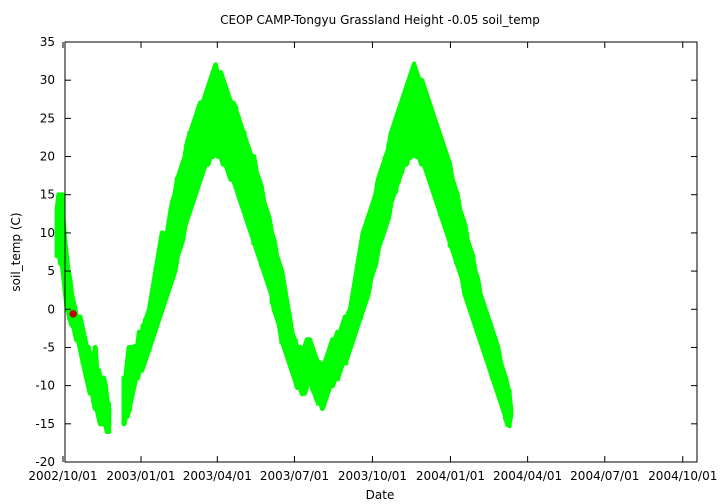  What do you see at coordinates (140, 476) in the screenshot?
I see `x-tick-label: 2003/01/01` at bounding box center [140, 476].